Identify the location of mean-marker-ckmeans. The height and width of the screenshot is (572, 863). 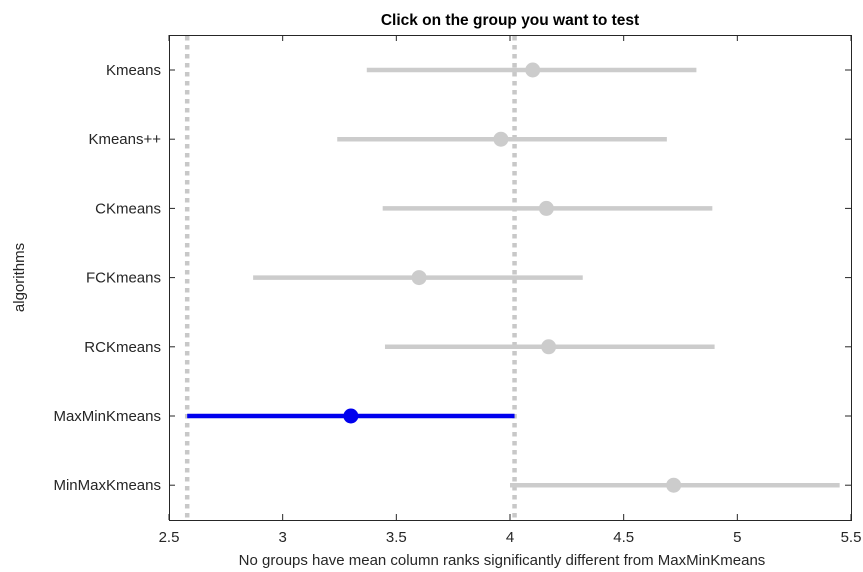
(546, 208).